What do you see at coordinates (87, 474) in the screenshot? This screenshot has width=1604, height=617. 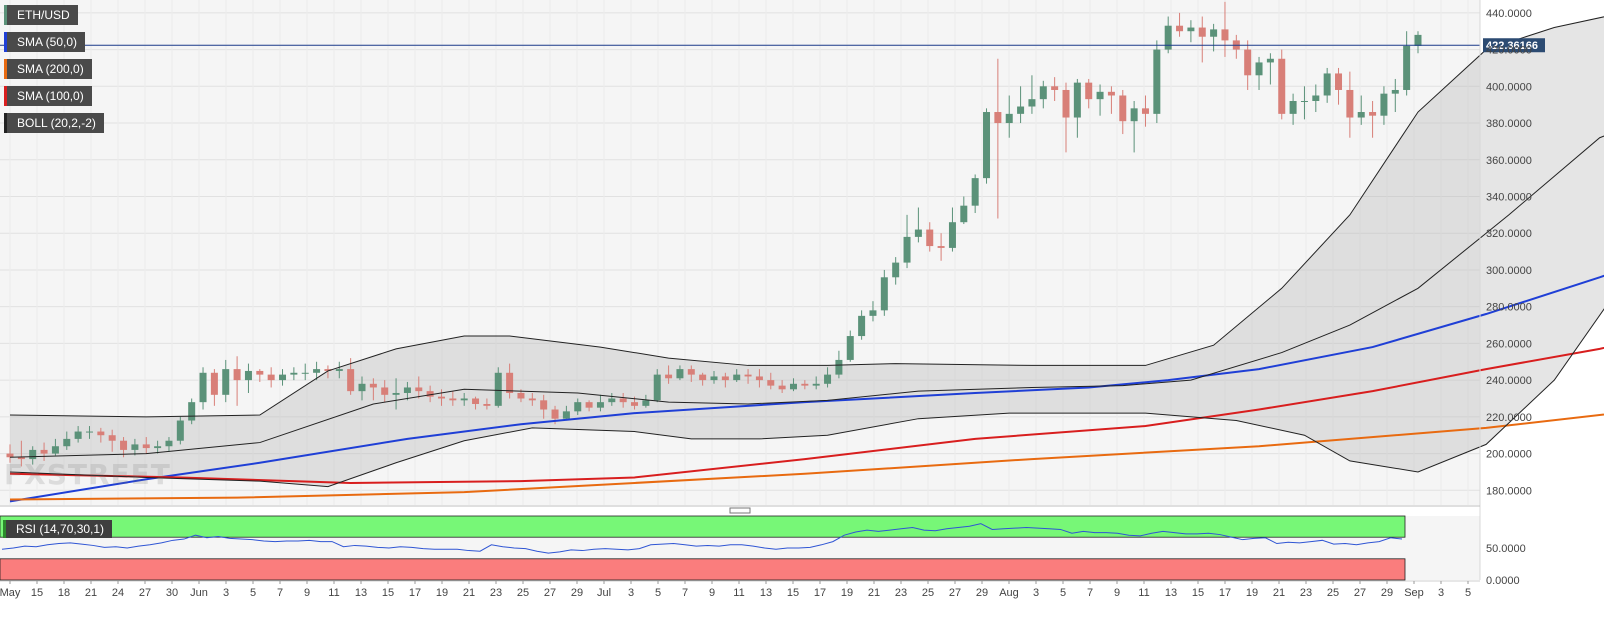 I see `fxstreet-watermark: FXSTREET` at bounding box center [87, 474].